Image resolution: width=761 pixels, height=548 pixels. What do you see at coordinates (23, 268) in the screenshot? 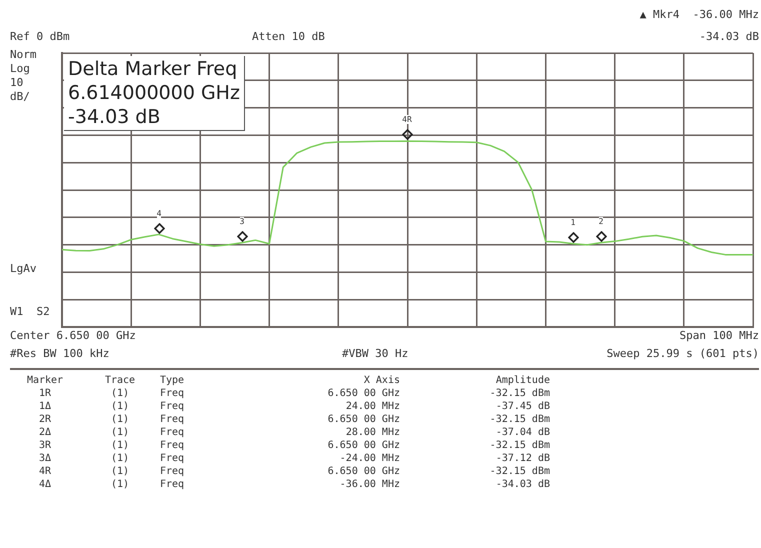
I see `text: LgAv` at bounding box center [23, 268].